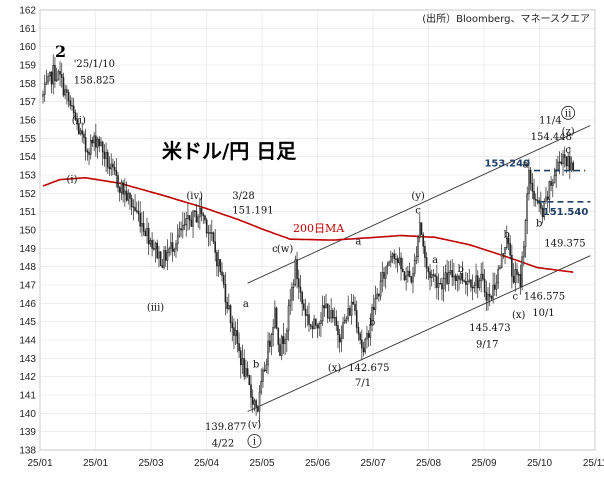  Describe the element at coordinates (39, 463) in the screenshot. I see `x-tick-label: 25/01` at that location.